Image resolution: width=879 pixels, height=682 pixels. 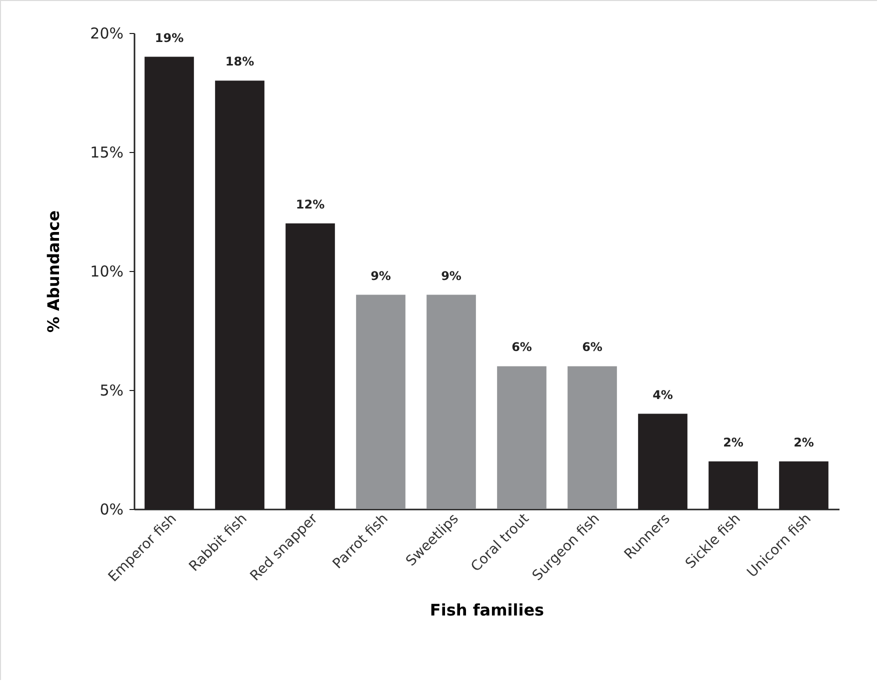 What do you see at coordinates (112, 391) in the screenshot?
I see `y-tick-label: 5%` at bounding box center [112, 391].